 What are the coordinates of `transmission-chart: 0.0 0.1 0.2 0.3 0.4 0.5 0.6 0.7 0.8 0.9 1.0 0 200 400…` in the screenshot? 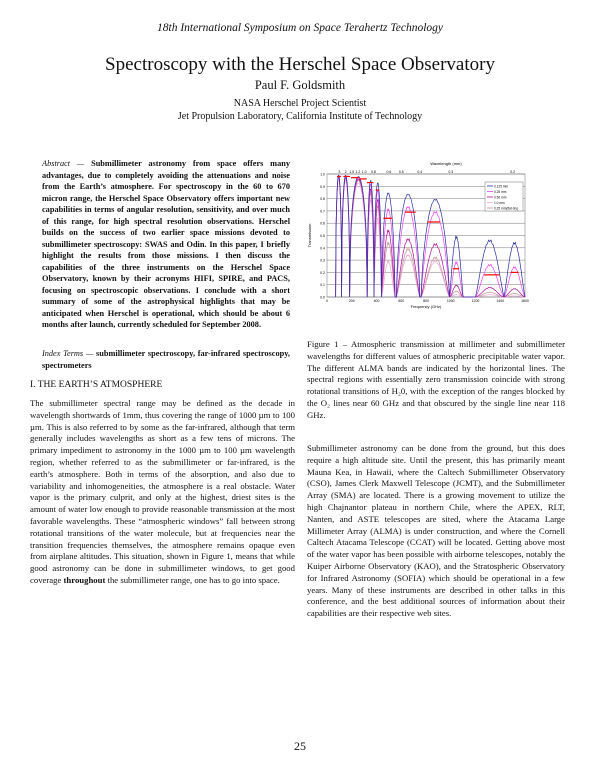 It's located at (418, 235).